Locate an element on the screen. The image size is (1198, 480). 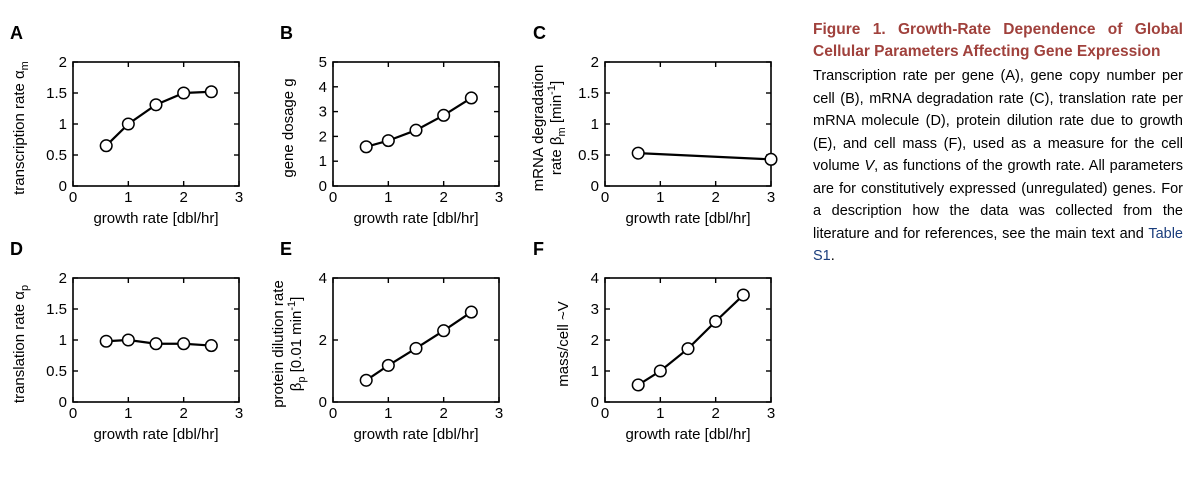
table-s1-link: Table S1 is located at coordinates (998, 245).